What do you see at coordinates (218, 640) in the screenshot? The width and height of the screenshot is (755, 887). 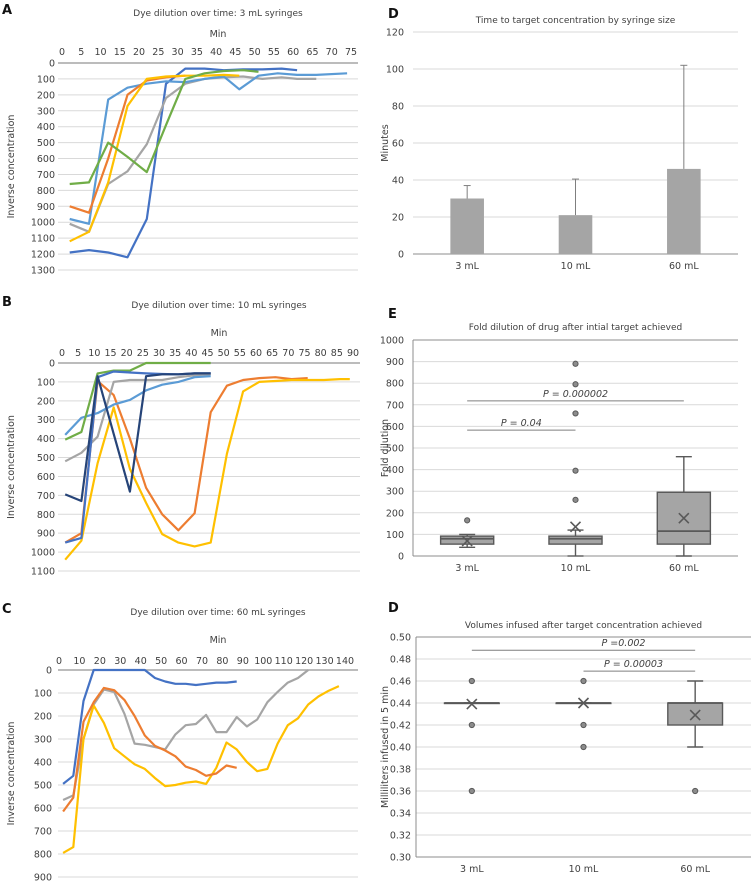 I see `x-axis-label: Min` at bounding box center [218, 640].